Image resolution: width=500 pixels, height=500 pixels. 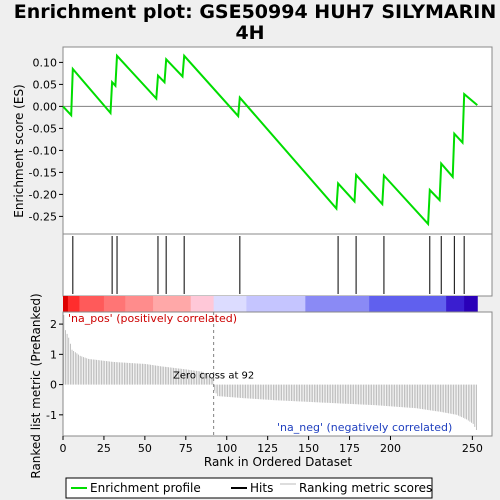 I want to click on x-axis-label: Rank in Ordered Dataset, so click(x=278, y=462).